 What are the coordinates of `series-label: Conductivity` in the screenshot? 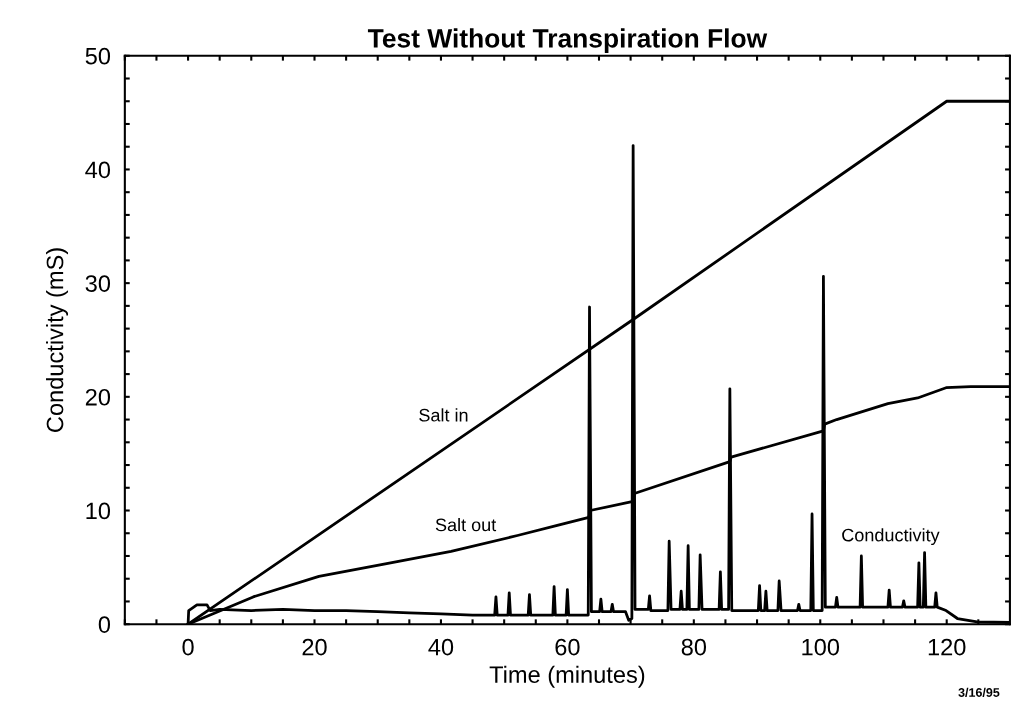 It's located at (891, 537).